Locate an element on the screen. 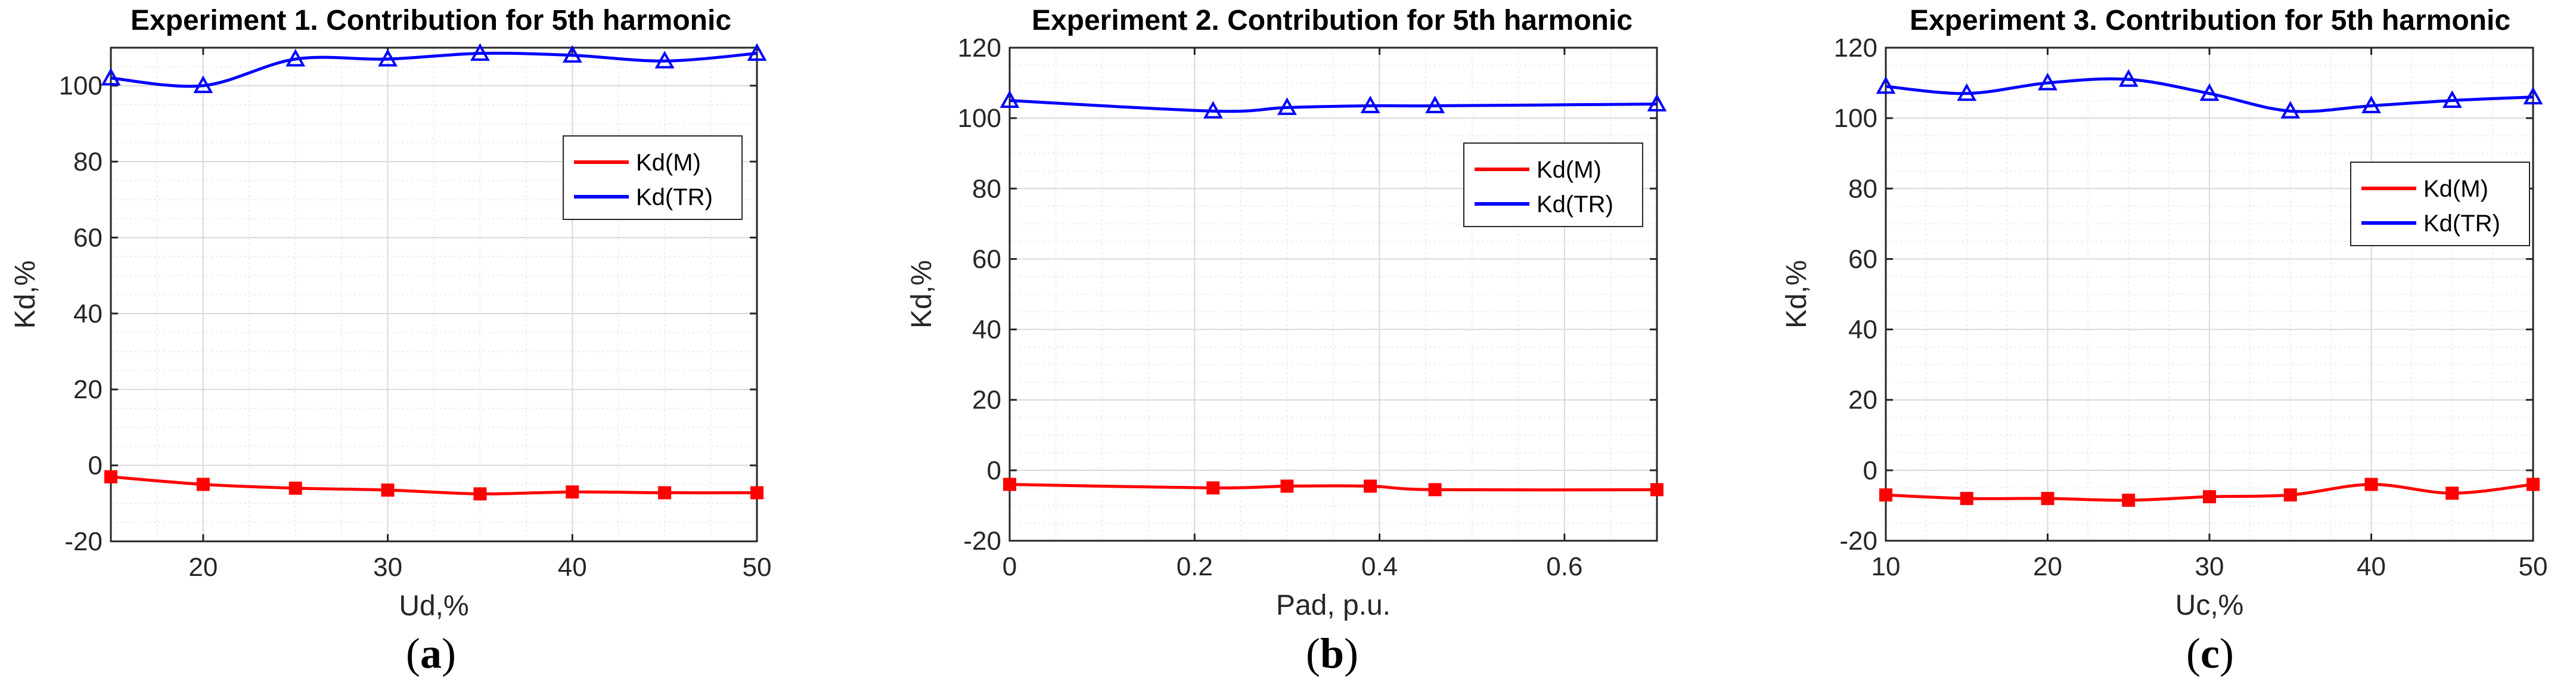  legend-label: Kd(M) is located at coordinates (668, 163).